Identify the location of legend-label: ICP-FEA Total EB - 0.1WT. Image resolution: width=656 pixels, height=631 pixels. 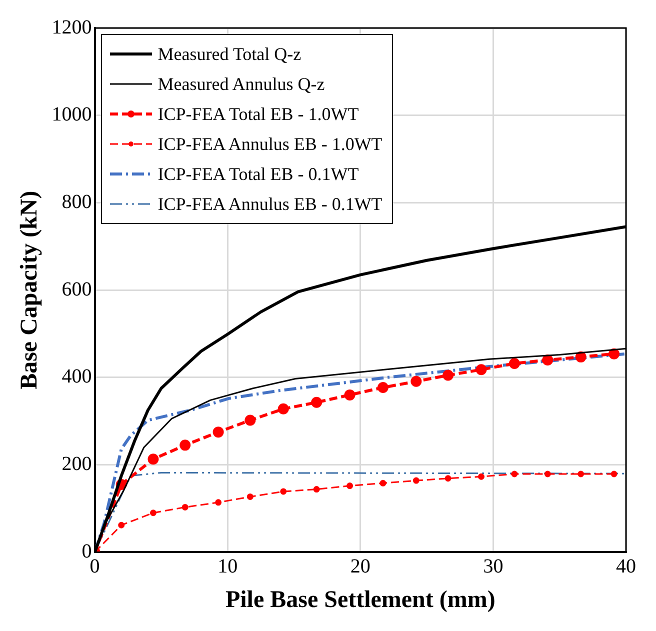
(258, 174).